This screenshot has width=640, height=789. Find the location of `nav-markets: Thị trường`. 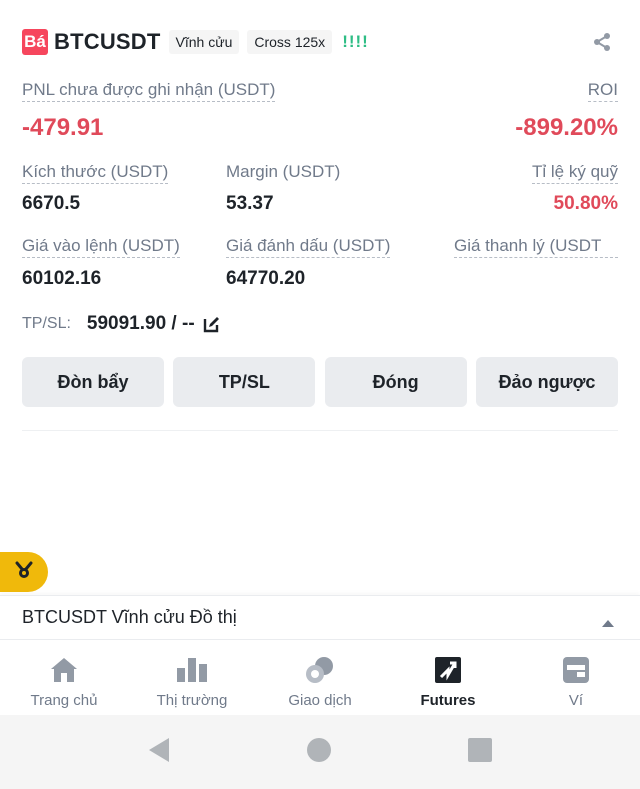

nav-markets: Thị trường is located at coordinates (192, 677).